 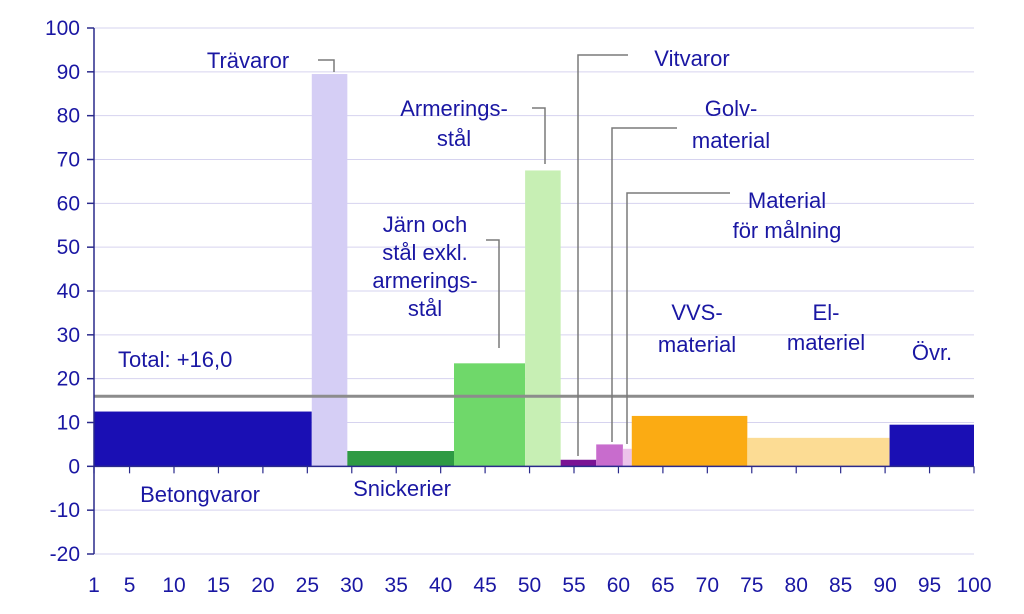 I want to click on x-tick-label: 75, so click(x=751, y=585).